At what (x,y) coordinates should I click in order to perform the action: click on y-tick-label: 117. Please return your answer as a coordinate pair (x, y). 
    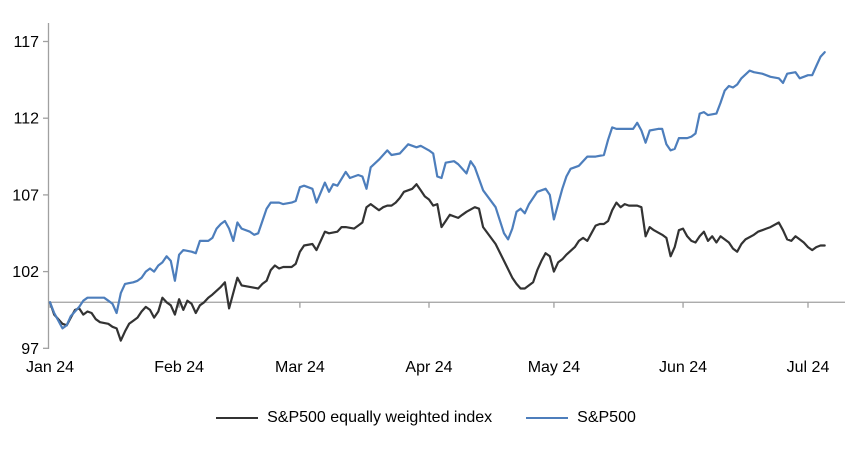
    Looking at the image, I should click on (26, 42).